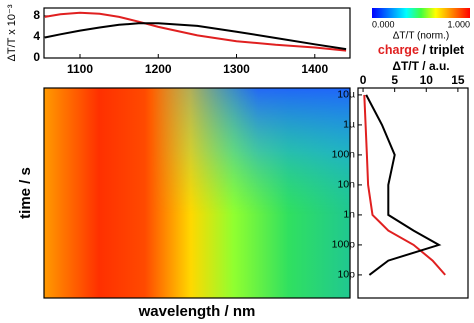 Image resolution: width=474 pixels, height=323 pixels. I want to click on top-frame, so click(197, 33).